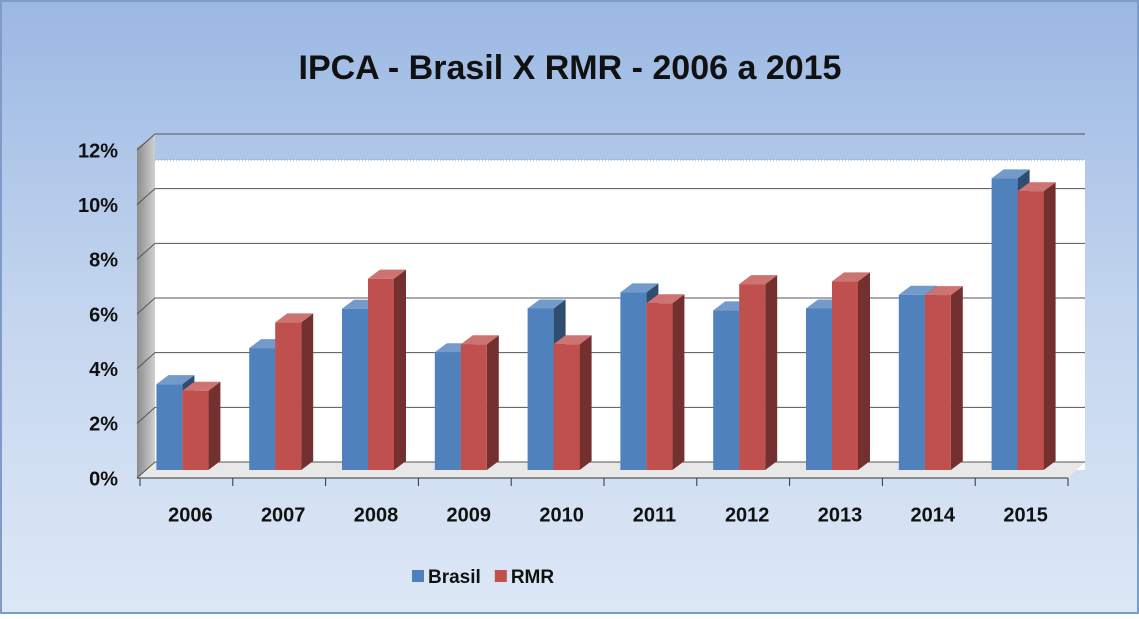 Image resolution: width=1139 pixels, height=619 pixels. What do you see at coordinates (98, 206) in the screenshot?
I see `y-tick-label: 10%` at bounding box center [98, 206].